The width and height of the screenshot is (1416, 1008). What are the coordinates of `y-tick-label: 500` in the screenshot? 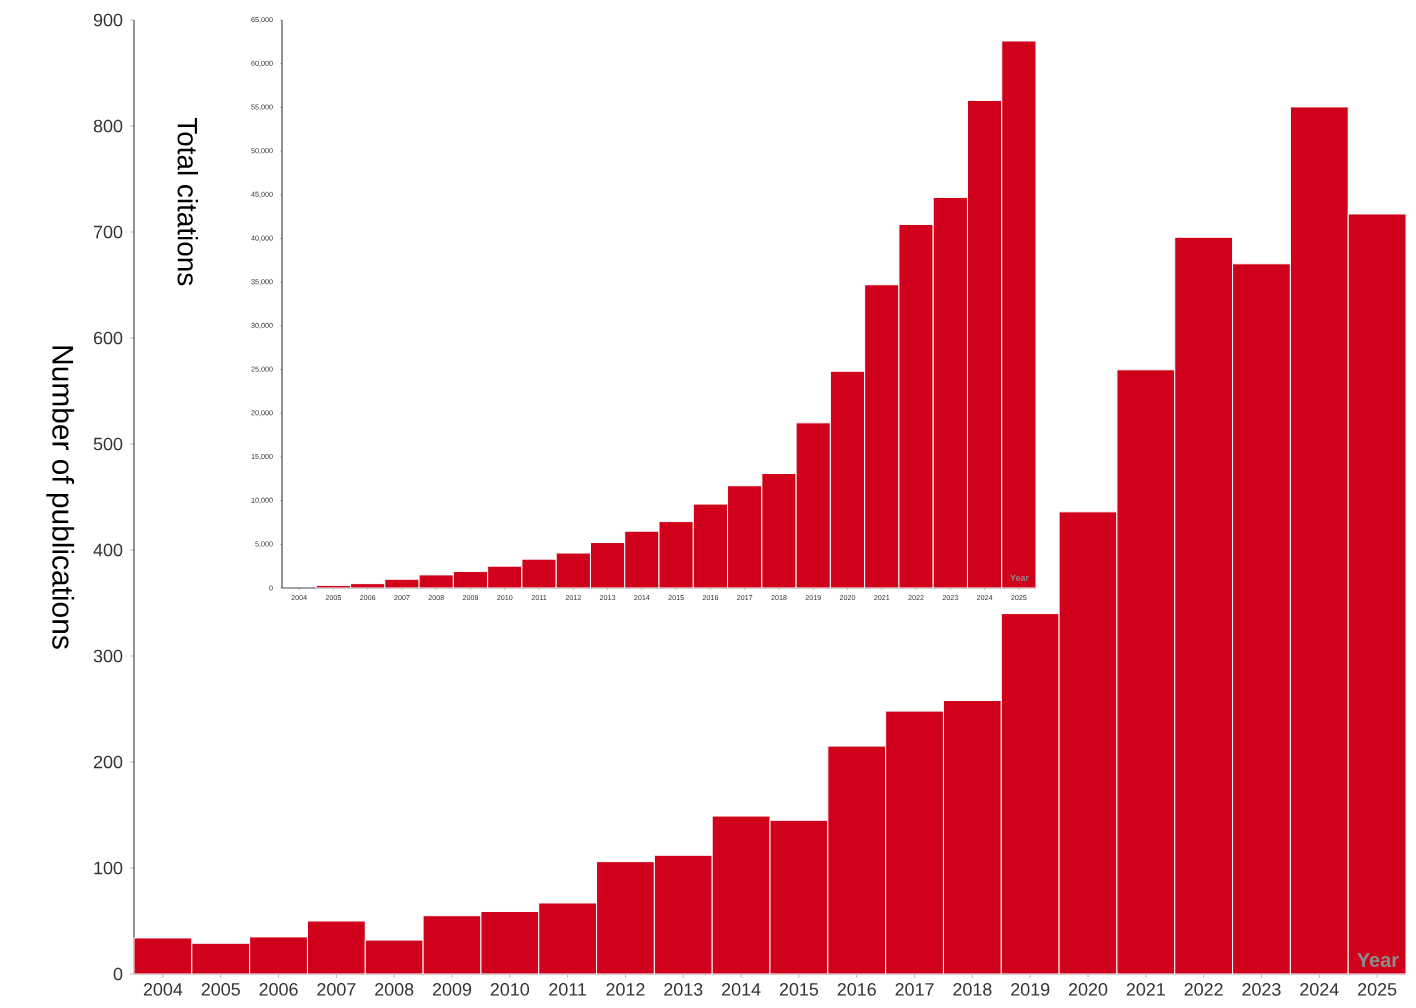 It's located at (108, 444).